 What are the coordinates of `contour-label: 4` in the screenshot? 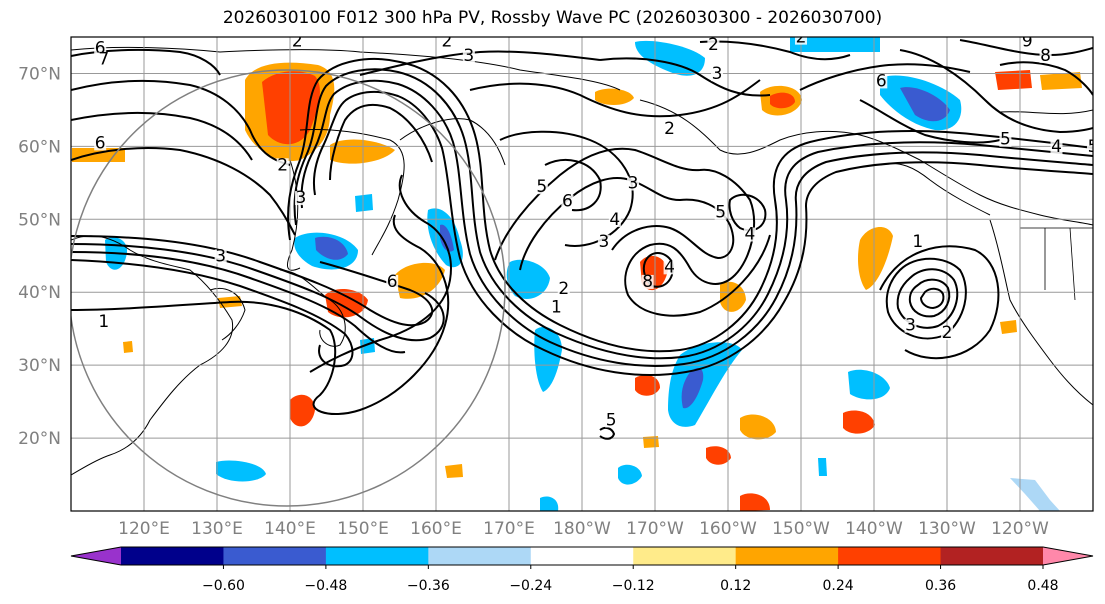 It's located at (749, 235).